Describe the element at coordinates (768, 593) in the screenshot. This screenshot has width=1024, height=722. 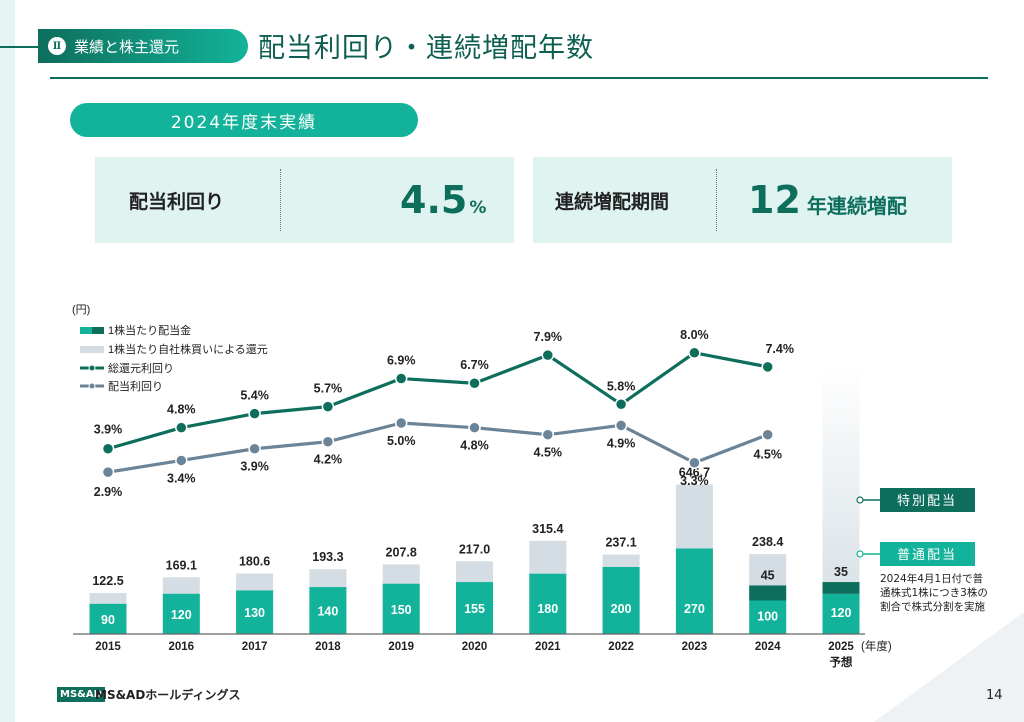
I see `bar-special-dividend-2024` at that location.